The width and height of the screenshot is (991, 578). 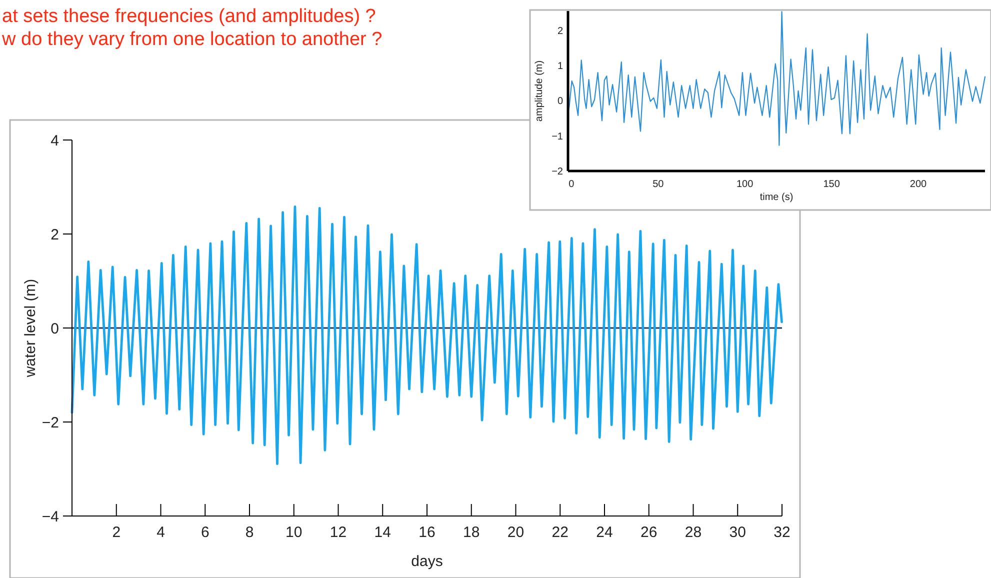 What do you see at coordinates (382, 532) in the screenshot?
I see `x-tick-label: 14` at bounding box center [382, 532].